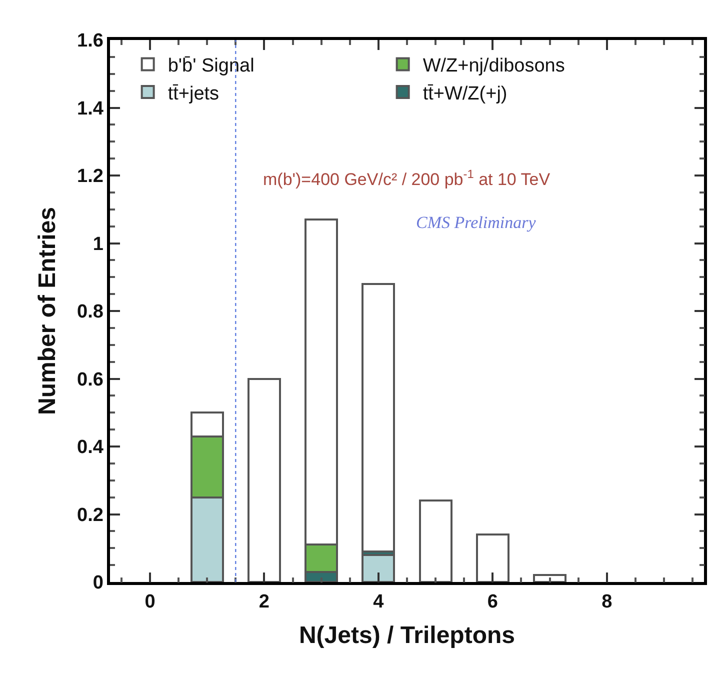  I want to click on x-axis-title: N(Jets) / Trileptons, so click(407, 635).